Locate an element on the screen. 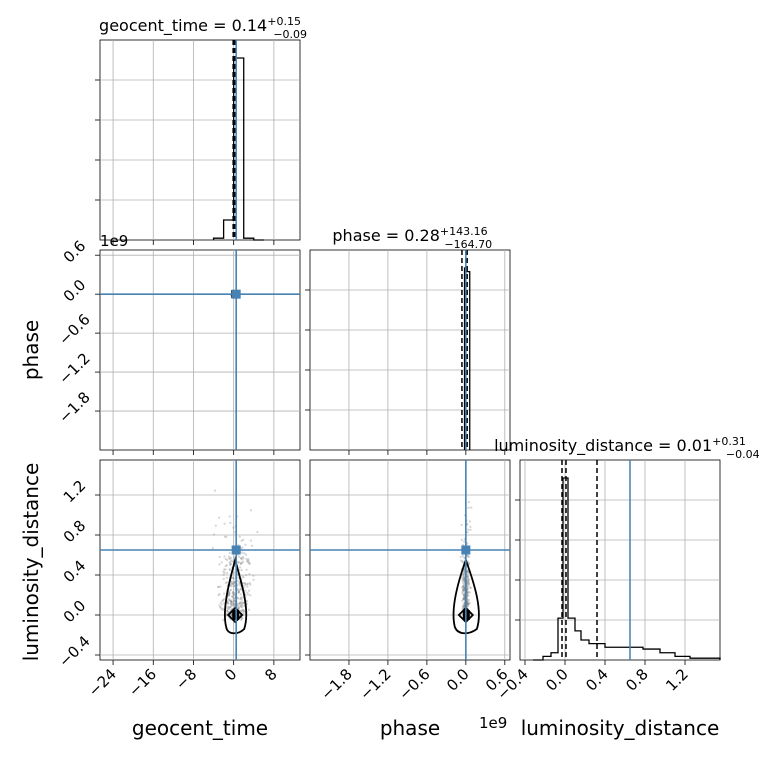  hist-luminosity-distance-xtick-label-3: 0.8 is located at coordinates (637, 680).